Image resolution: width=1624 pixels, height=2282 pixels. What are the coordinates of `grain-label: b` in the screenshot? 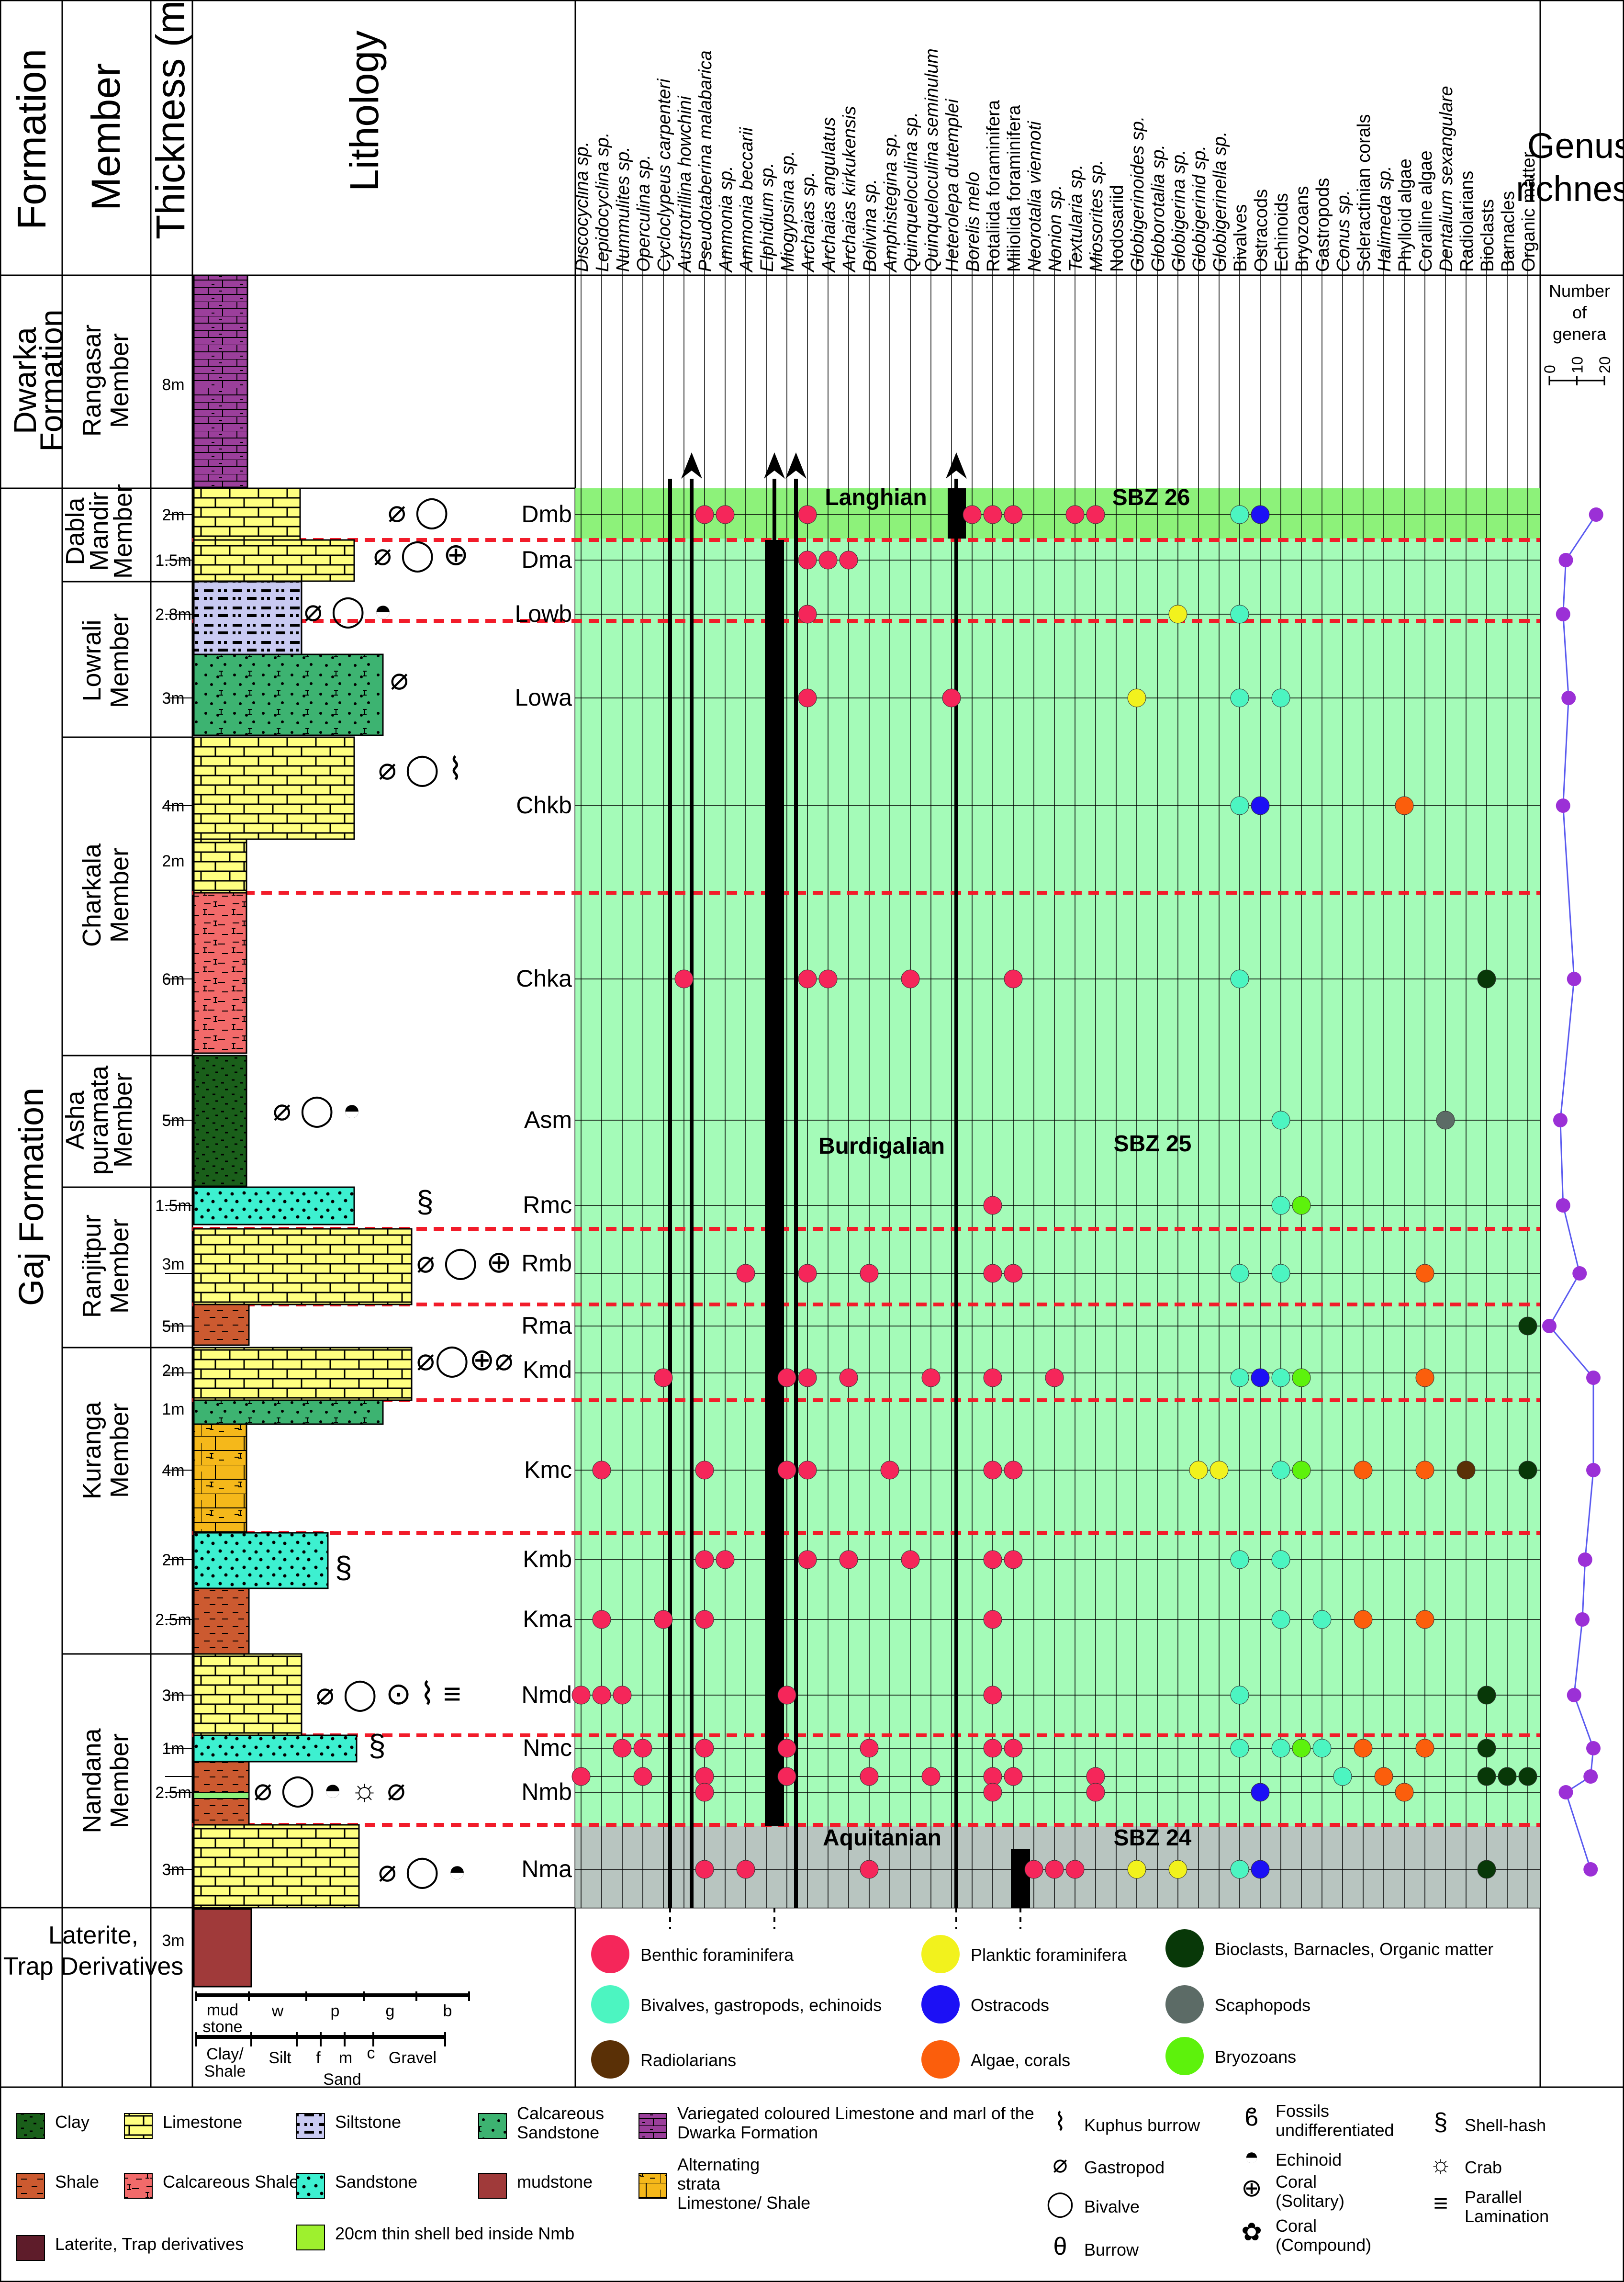 It's located at (448, 2011).